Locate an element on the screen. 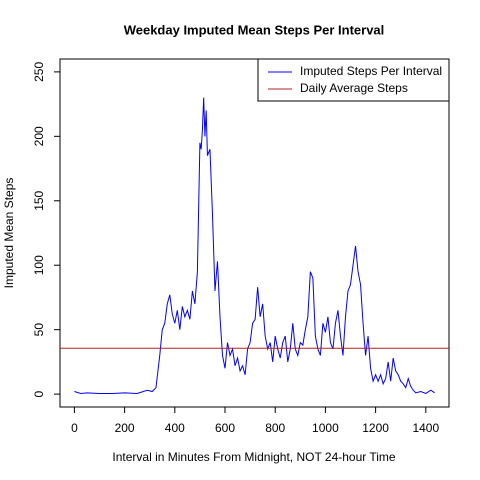 This screenshot has height=480, width=480. chart-title: Weekday Imputed Mean Steps Per Interval is located at coordinates (254, 29).